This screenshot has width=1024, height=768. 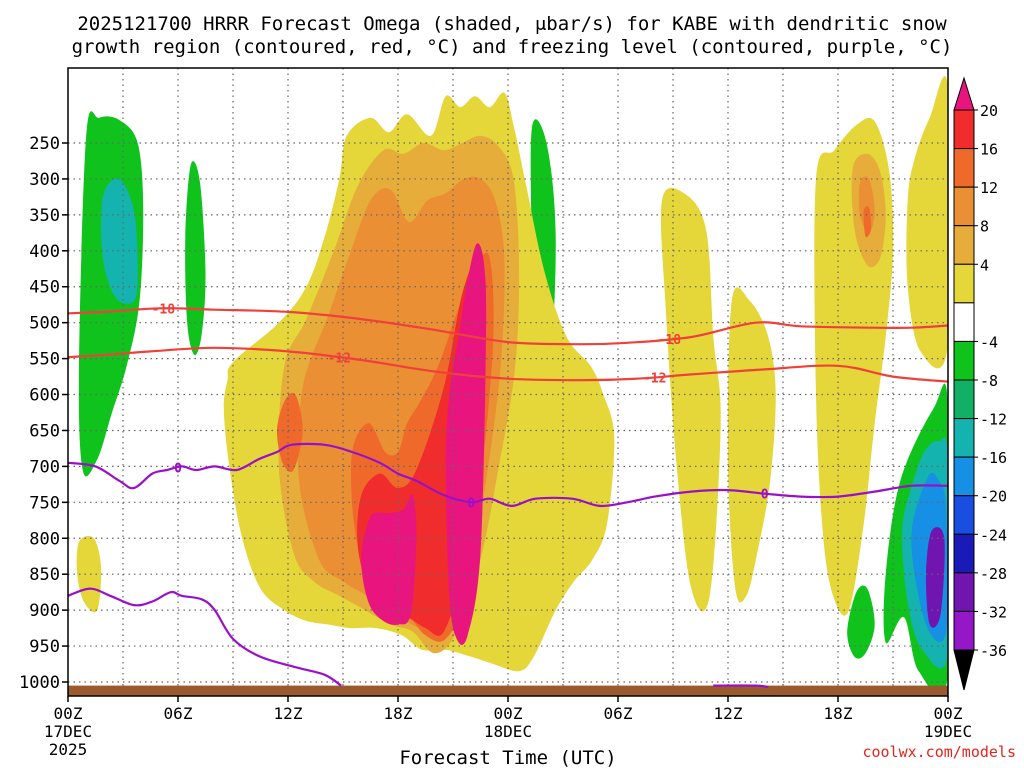 What do you see at coordinates (984, 265) in the screenshot?
I see `colorbar-label: 4` at bounding box center [984, 265].